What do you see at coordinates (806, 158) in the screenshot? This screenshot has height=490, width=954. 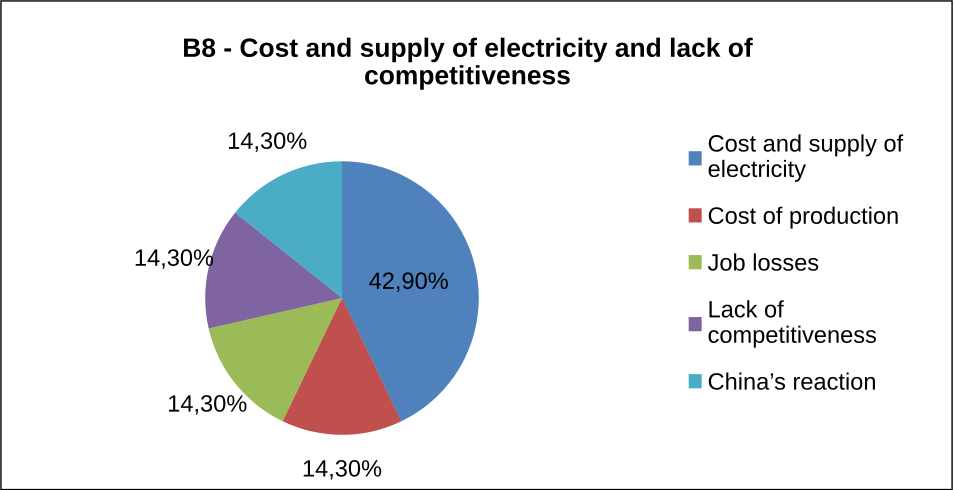 I see `legend-label: Cost and supply of electricity` at bounding box center [806, 158].